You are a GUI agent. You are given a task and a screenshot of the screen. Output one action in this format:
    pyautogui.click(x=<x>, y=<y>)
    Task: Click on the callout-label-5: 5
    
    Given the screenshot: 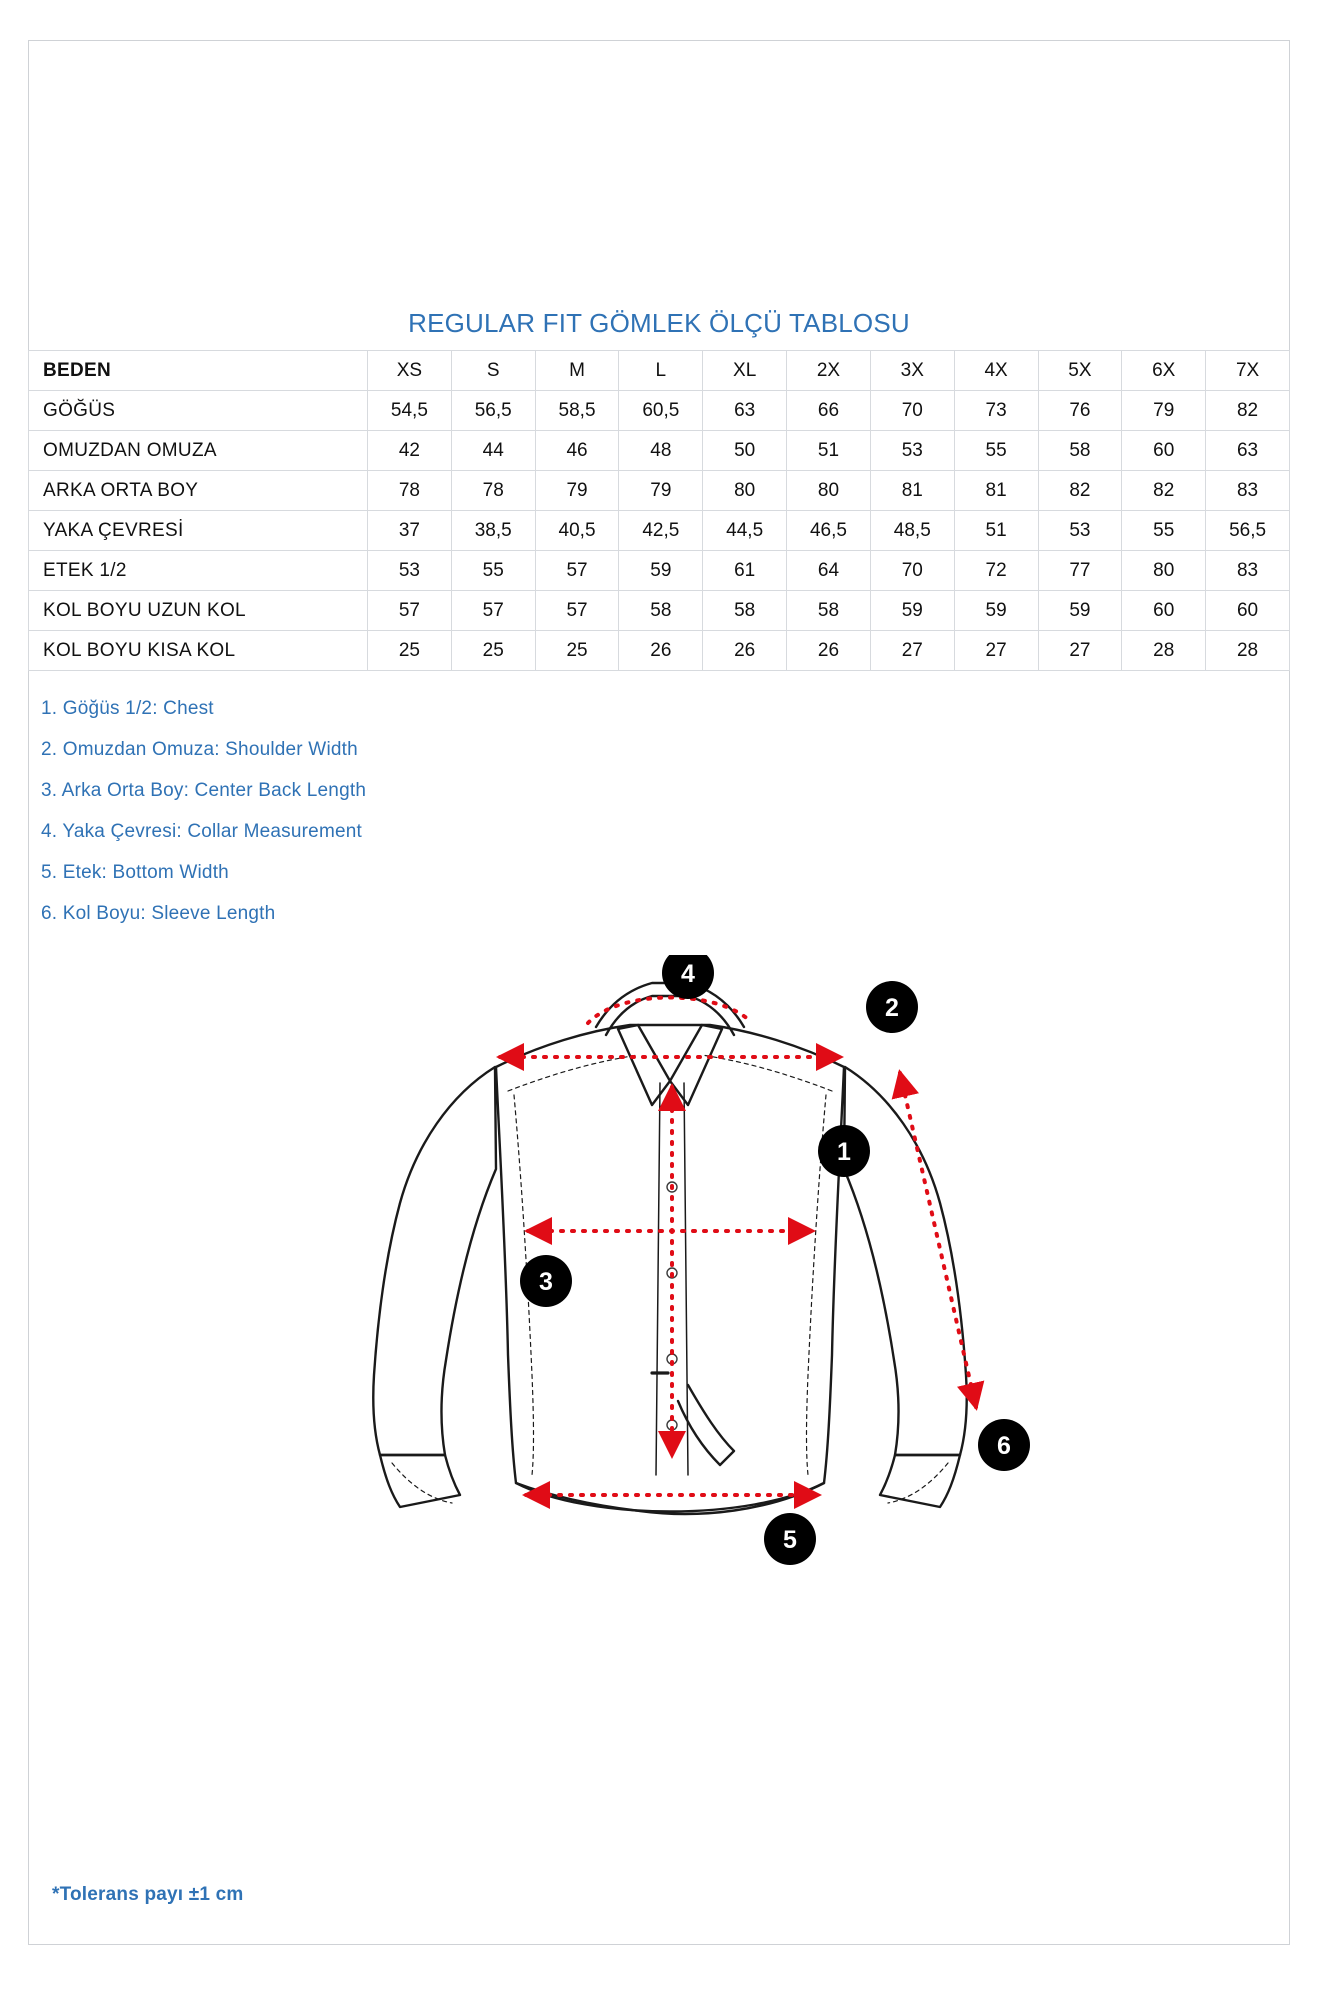 What is the action you would take?
    pyautogui.click(x=790, y=1540)
    